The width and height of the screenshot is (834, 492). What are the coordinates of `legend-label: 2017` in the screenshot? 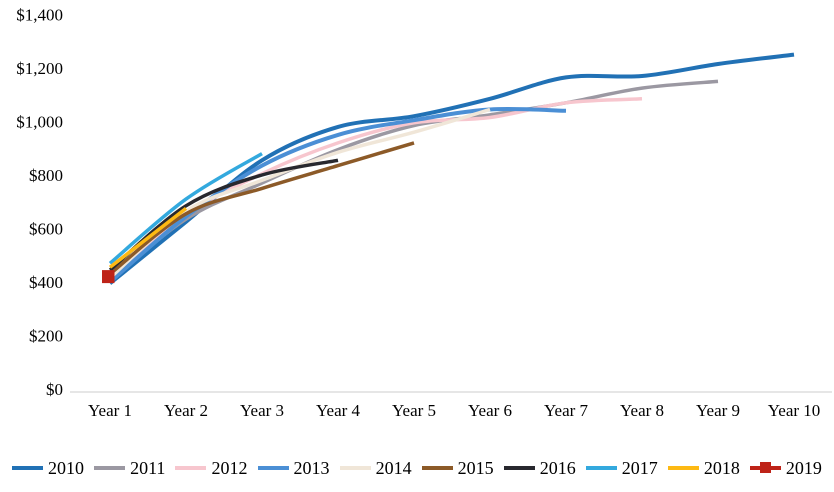 It's located at (639, 467).